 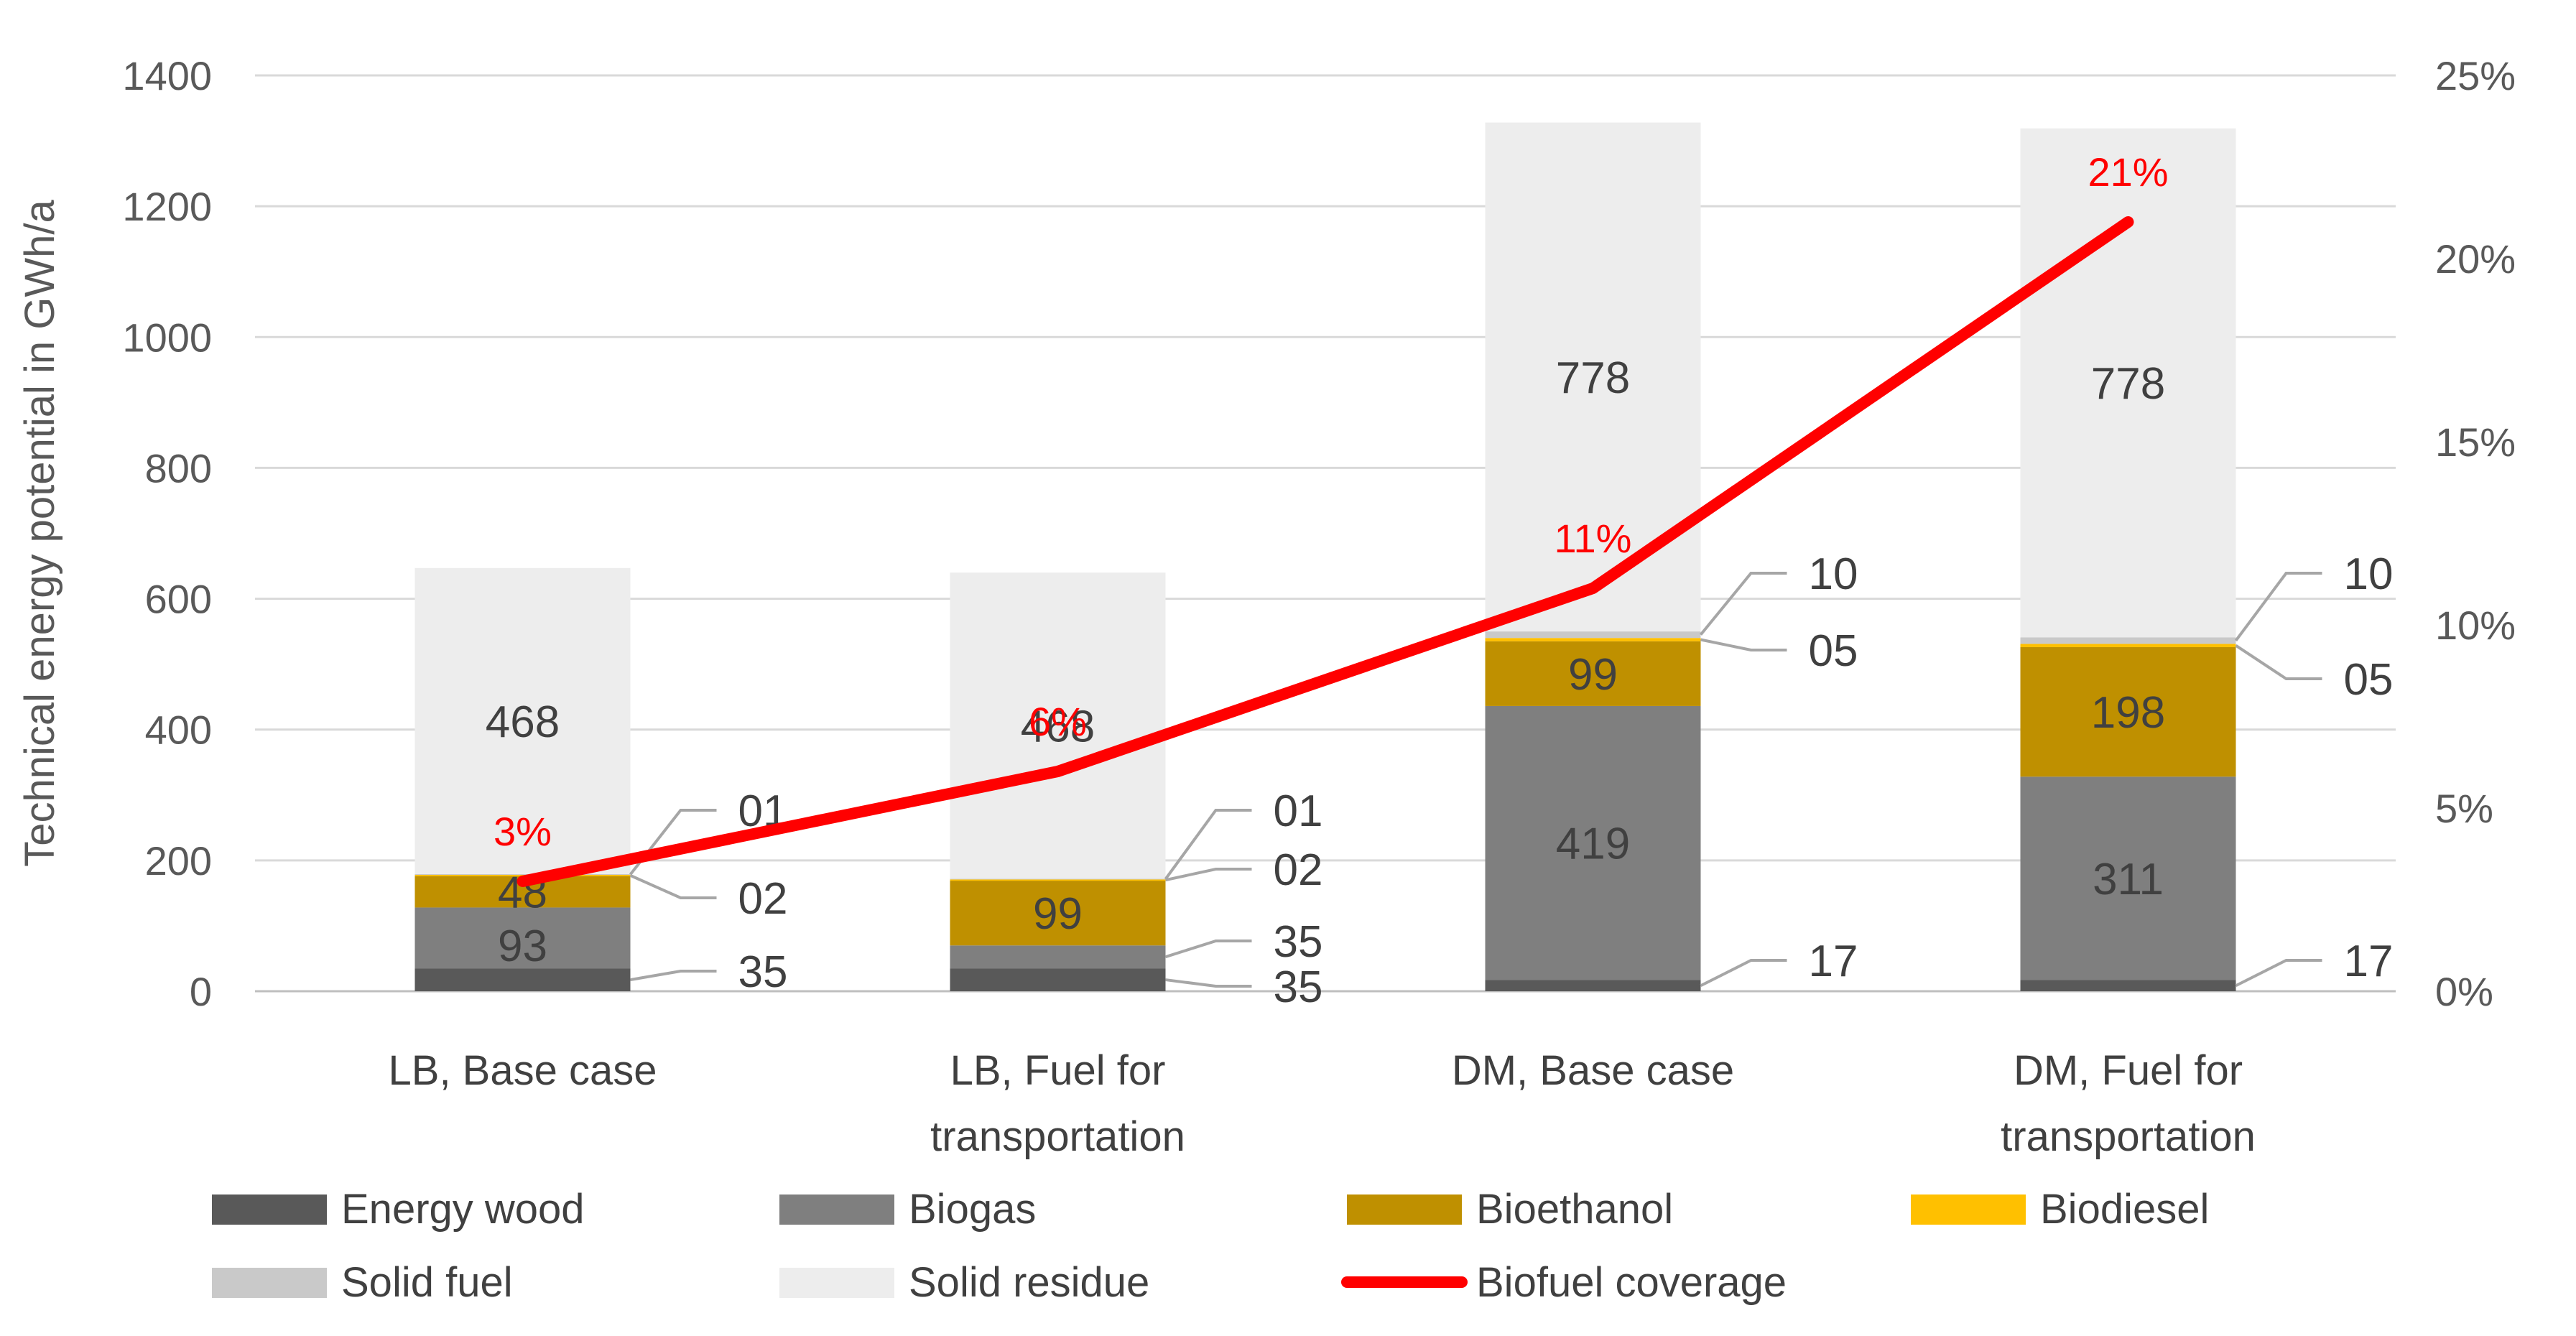 What do you see at coordinates (269, 1209) in the screenshot?
I see `legend-swatch-energy-wood` at bounding box center [269, 1209].